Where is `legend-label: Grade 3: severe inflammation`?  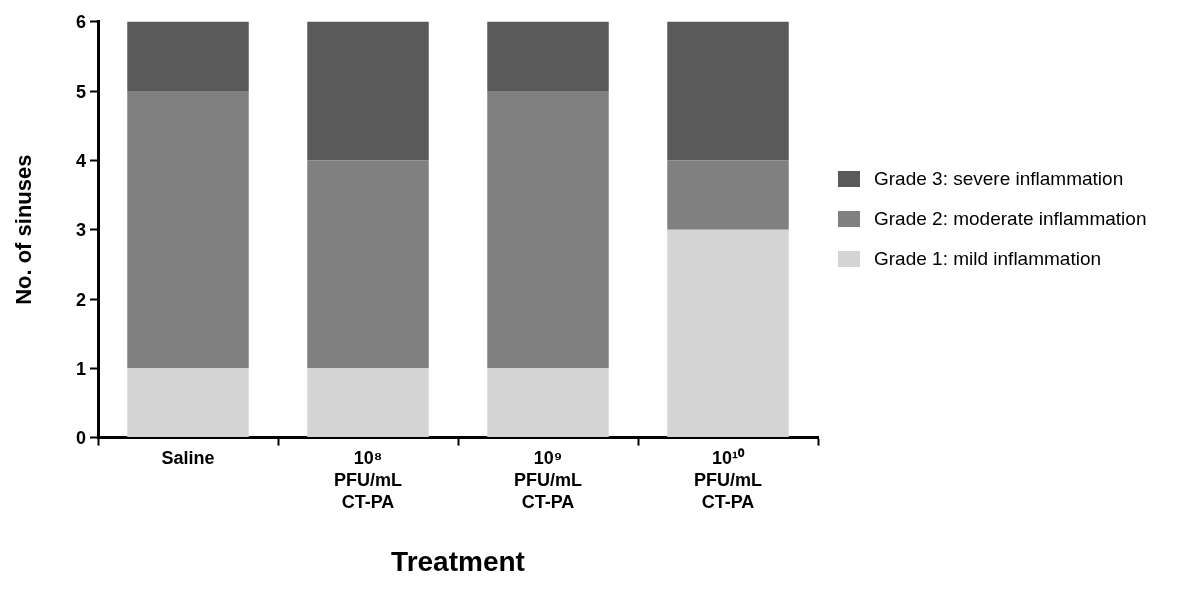
legend-label: Grade 3: severe inflammation is located at coordinates (999, 179).